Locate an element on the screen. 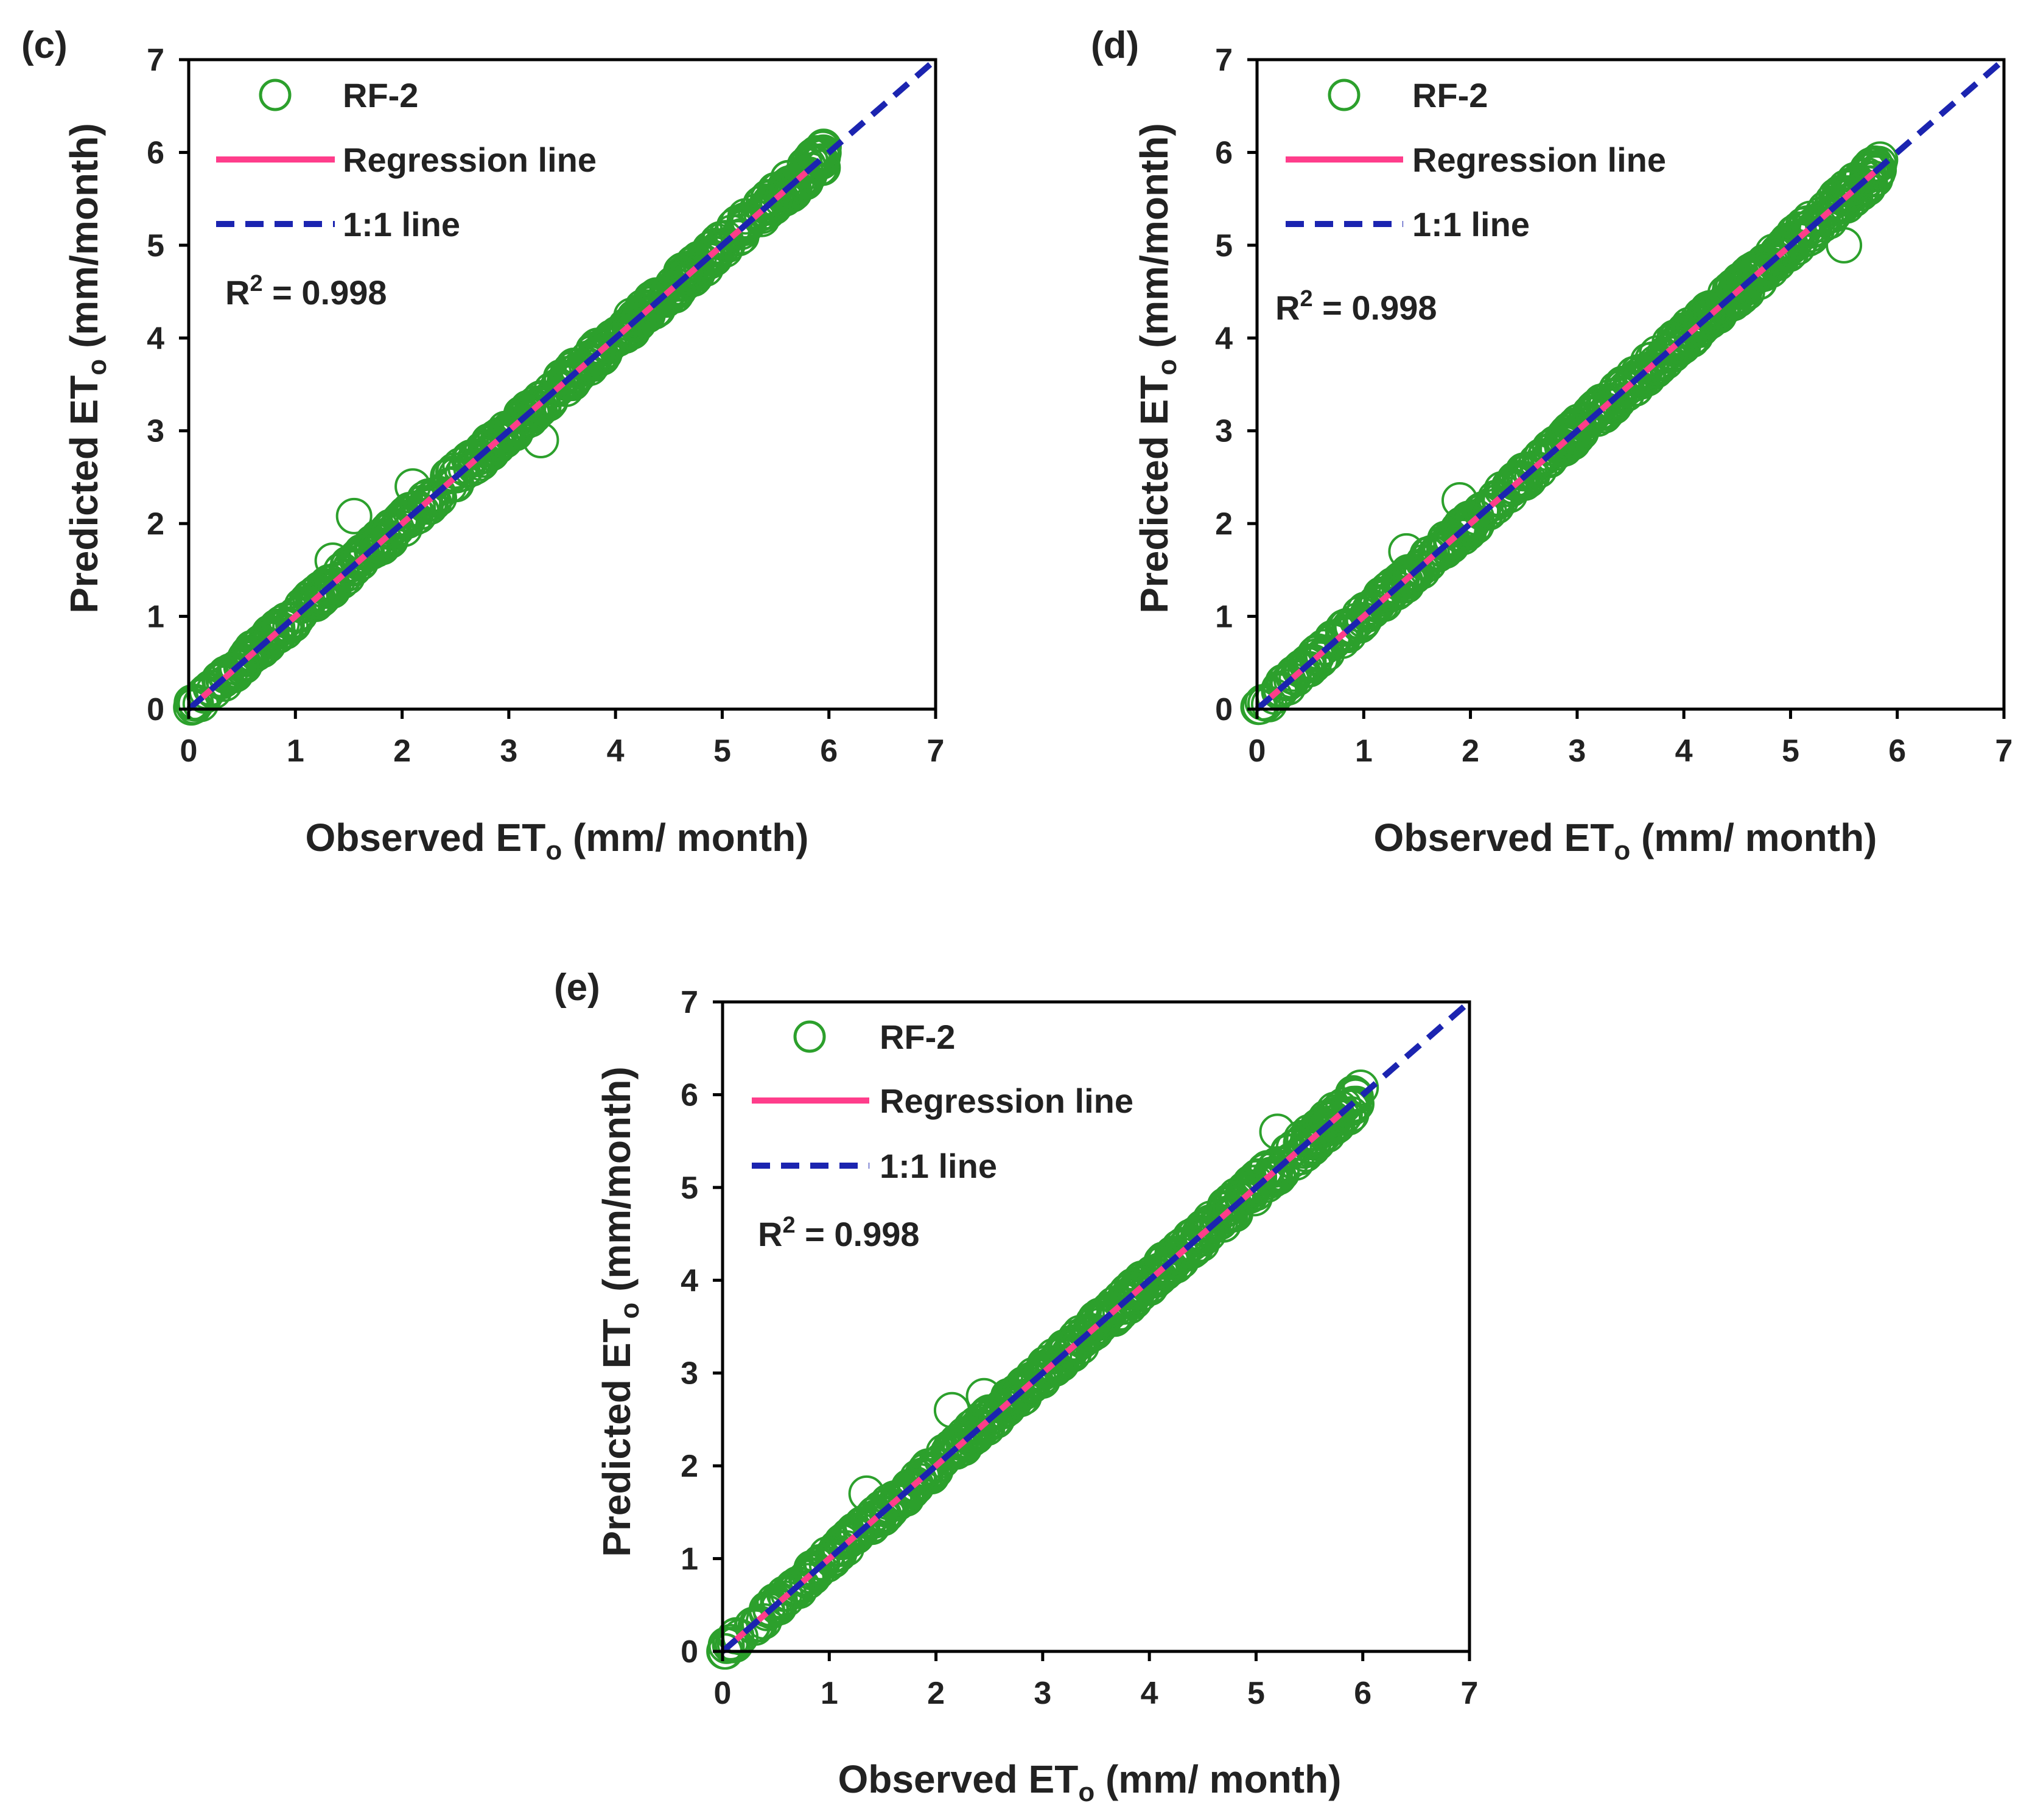 The image size is (2035, 1820). x-tick-label: 6 is located at coordinates (1362, 1693).